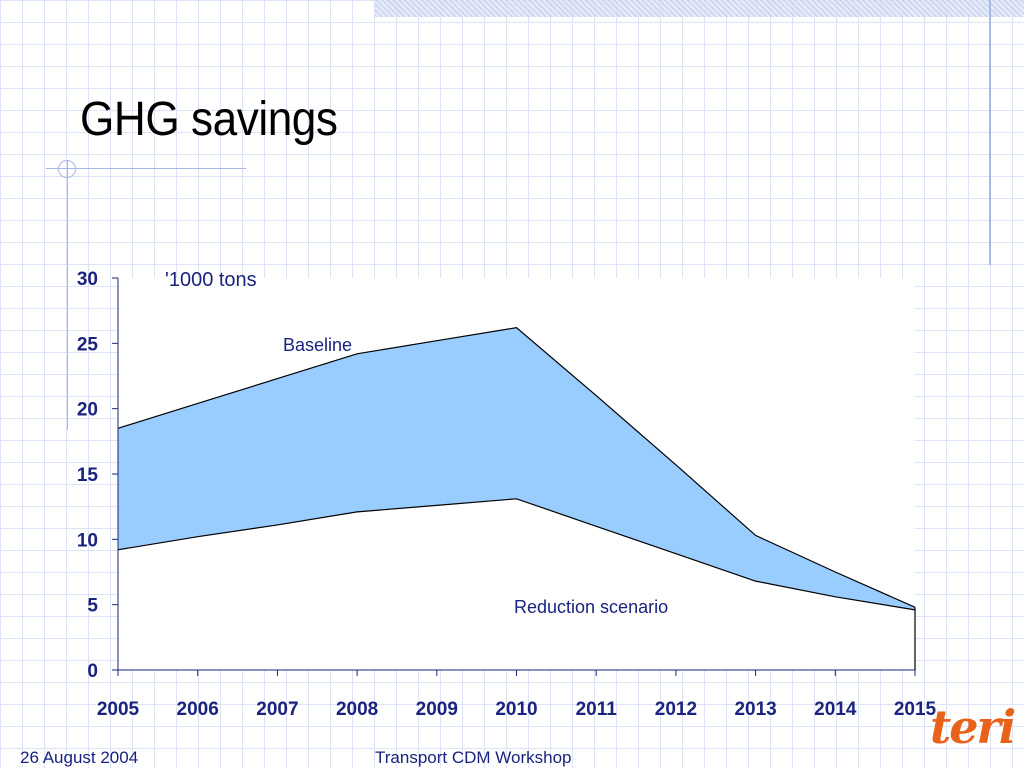  Describe the element at coordinates (835, 709) in the screenshot. I see `x-tick-label: 2014` at that location.